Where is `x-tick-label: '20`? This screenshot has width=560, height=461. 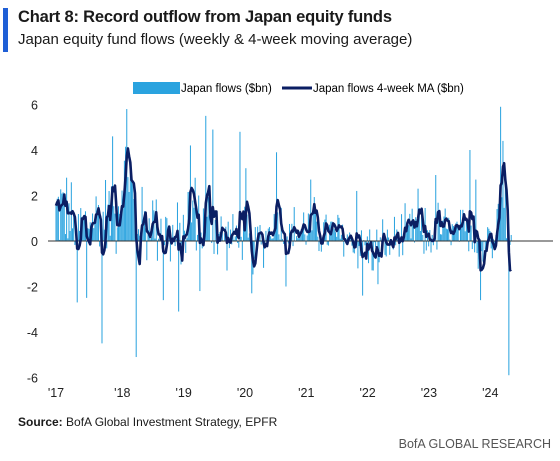 x-tick-label: '20 is located at coordinates (245, 393).